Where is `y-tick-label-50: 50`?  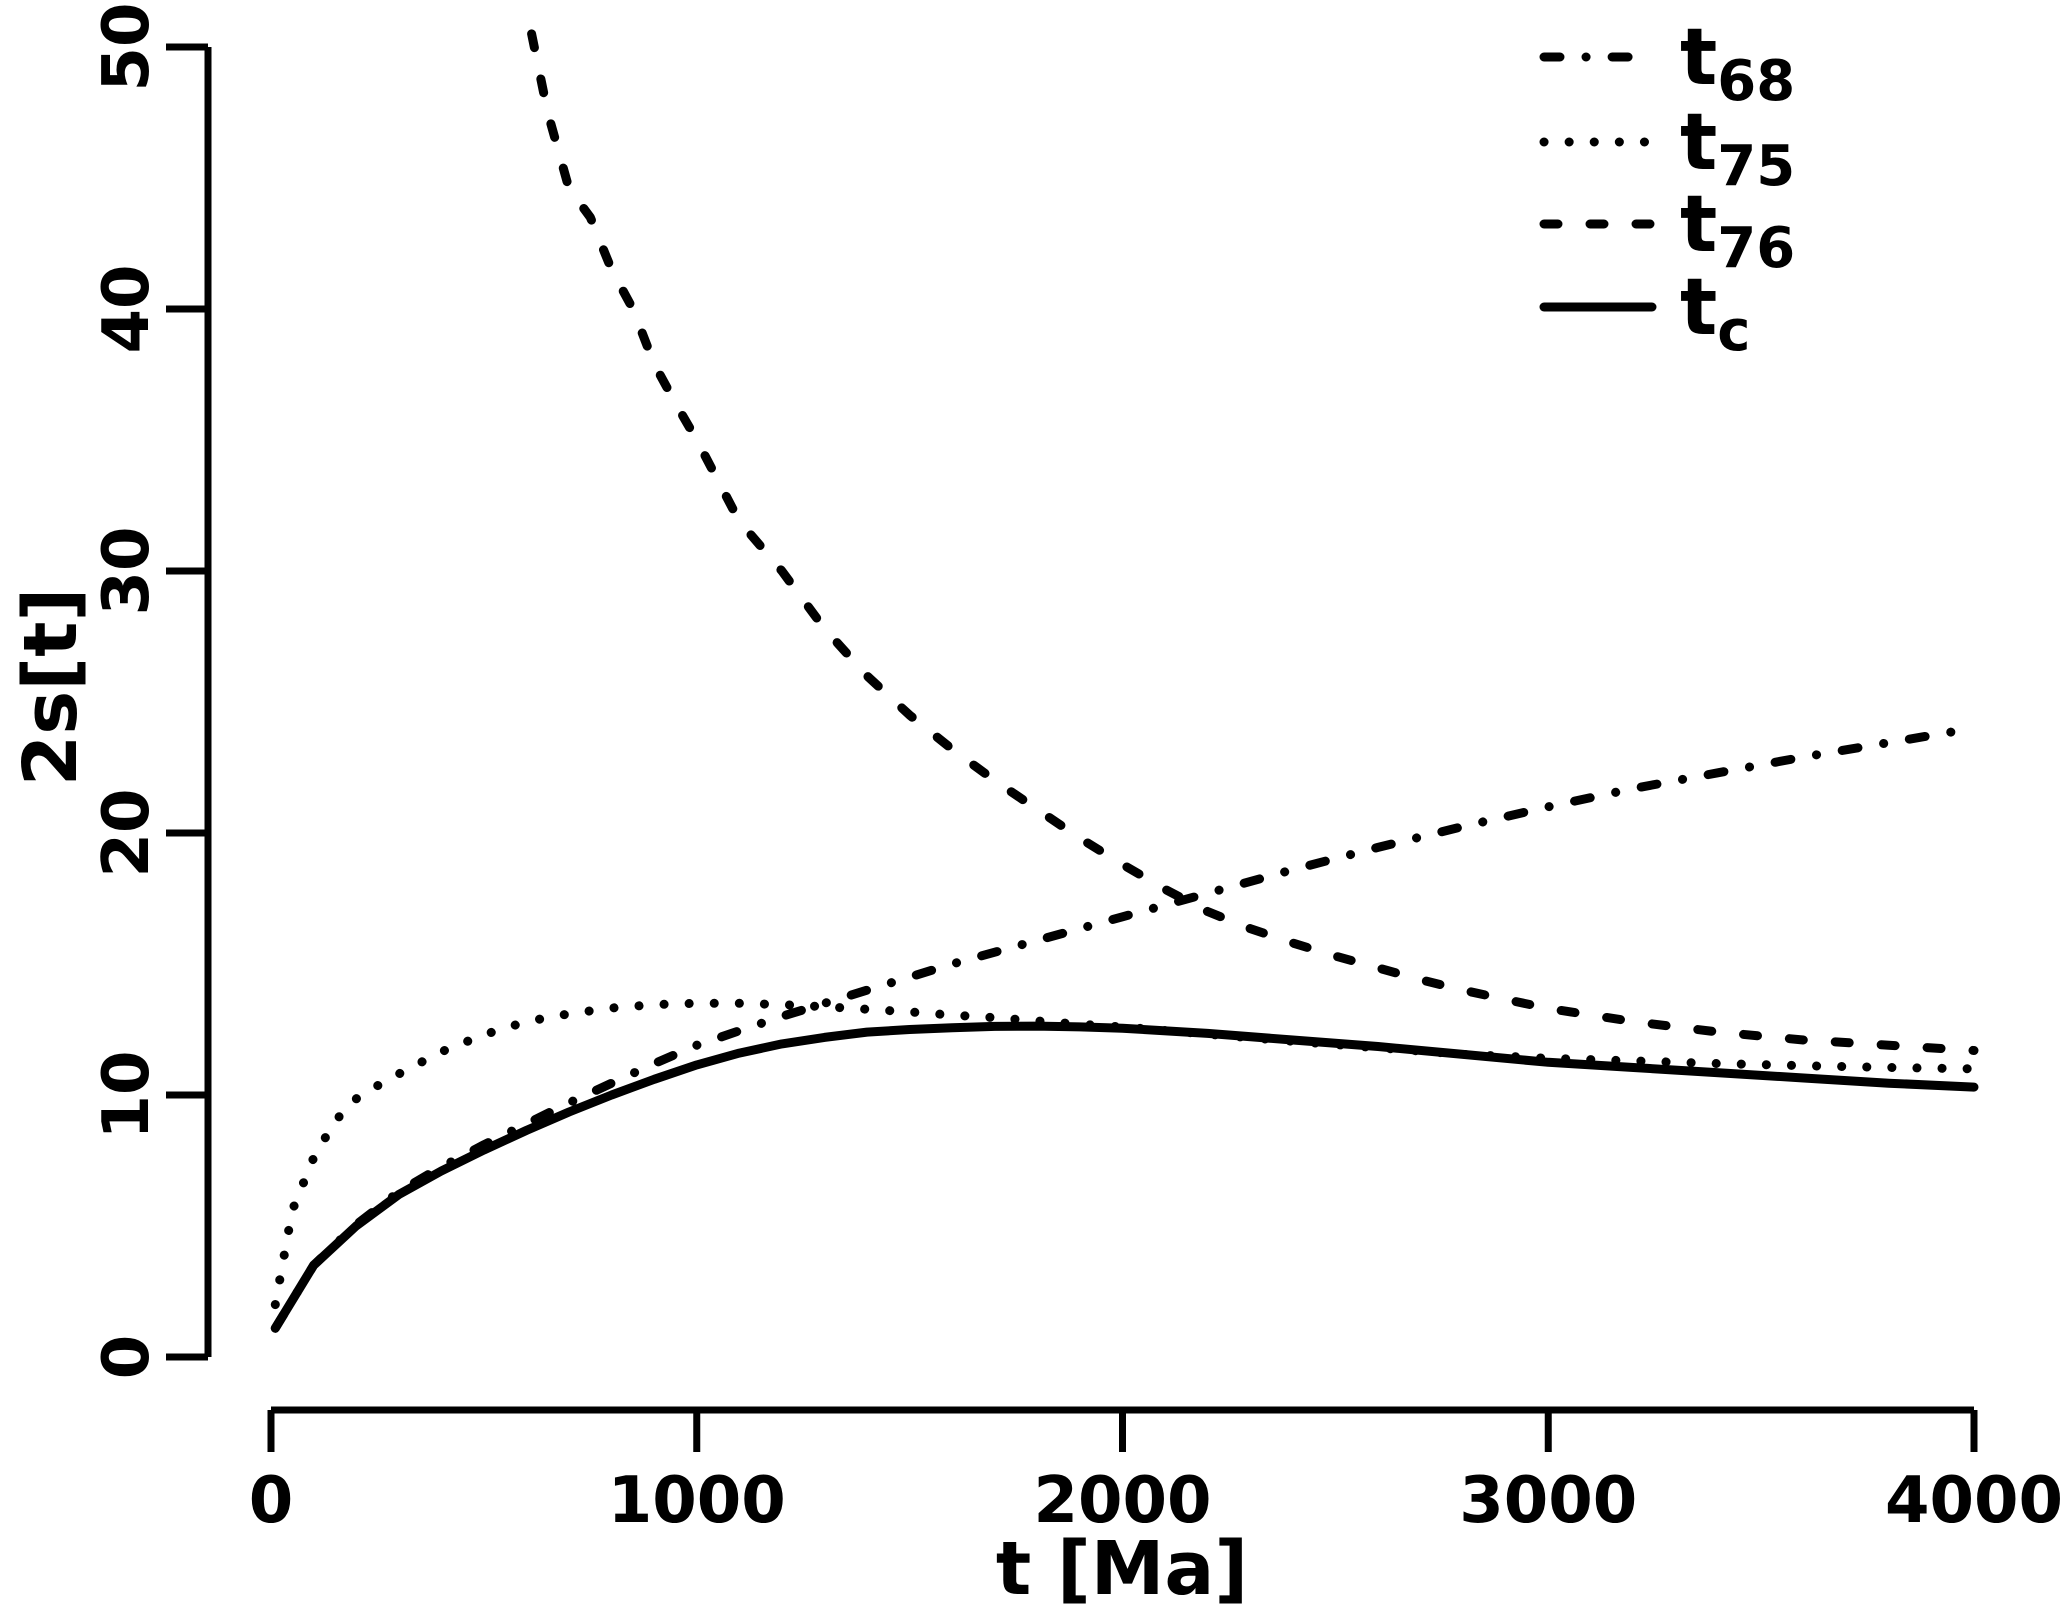
y-tick-label-50: 50 is located at coordinates (127, 46).